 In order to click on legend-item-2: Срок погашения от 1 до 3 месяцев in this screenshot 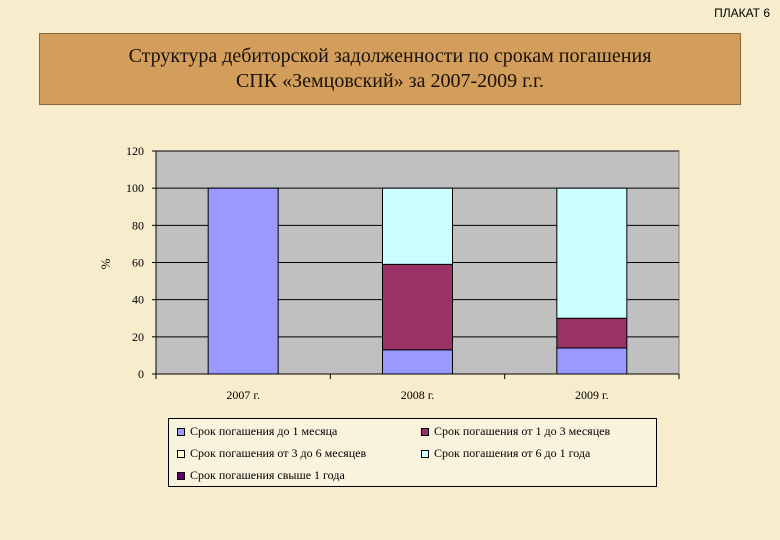, I will do `click(515, 431)`.